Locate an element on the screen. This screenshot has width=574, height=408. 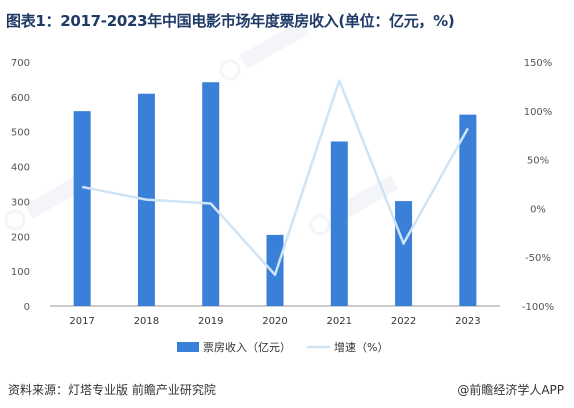
source-note: 资料来源：灯塔专业版 前瞻产业研究院 is located at coordinates (112, 390).